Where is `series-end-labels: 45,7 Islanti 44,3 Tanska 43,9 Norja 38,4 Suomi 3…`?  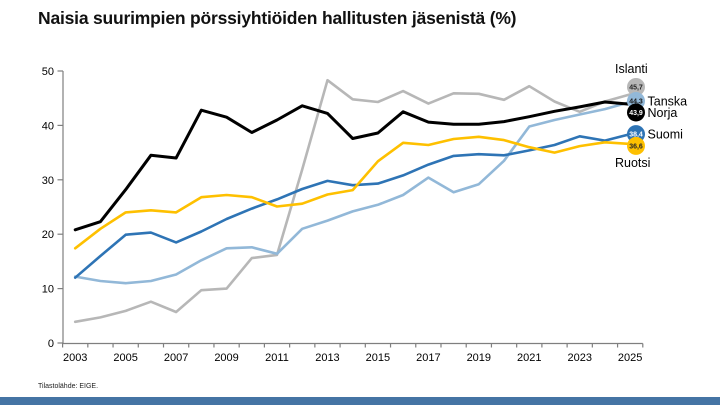 series-end-labels: 45,7 Islanti 44,3 Tanska 43,9 Norja 38,4 Suomi 3… is located at coordinates (651, 116).